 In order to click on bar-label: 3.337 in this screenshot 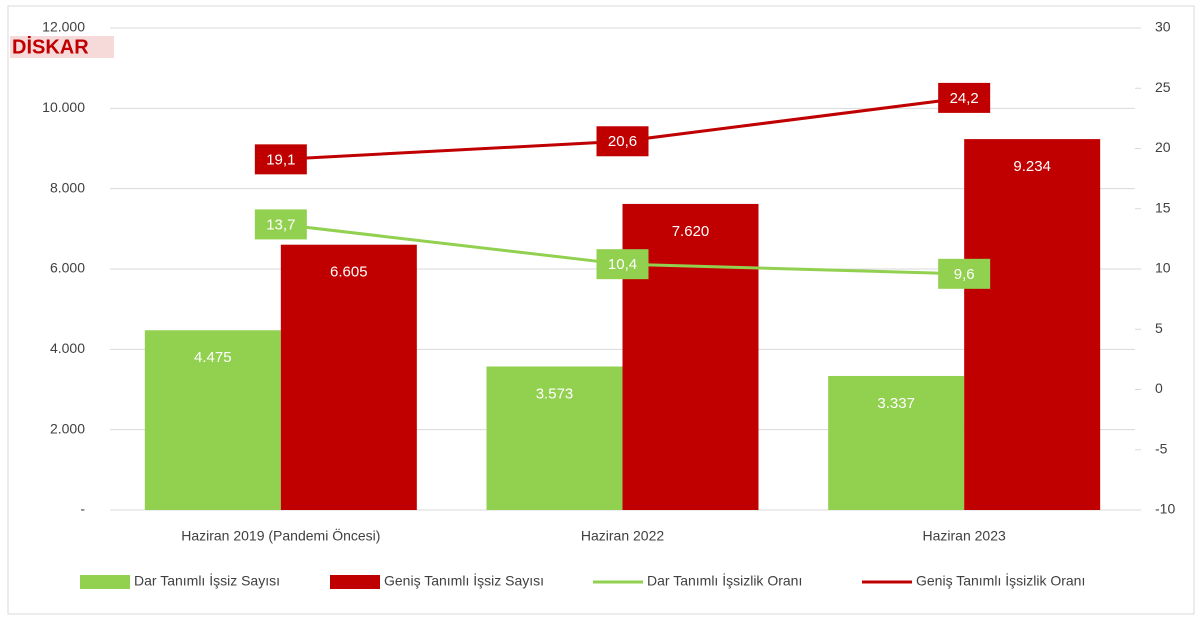, I will do `click(896, 403)`.